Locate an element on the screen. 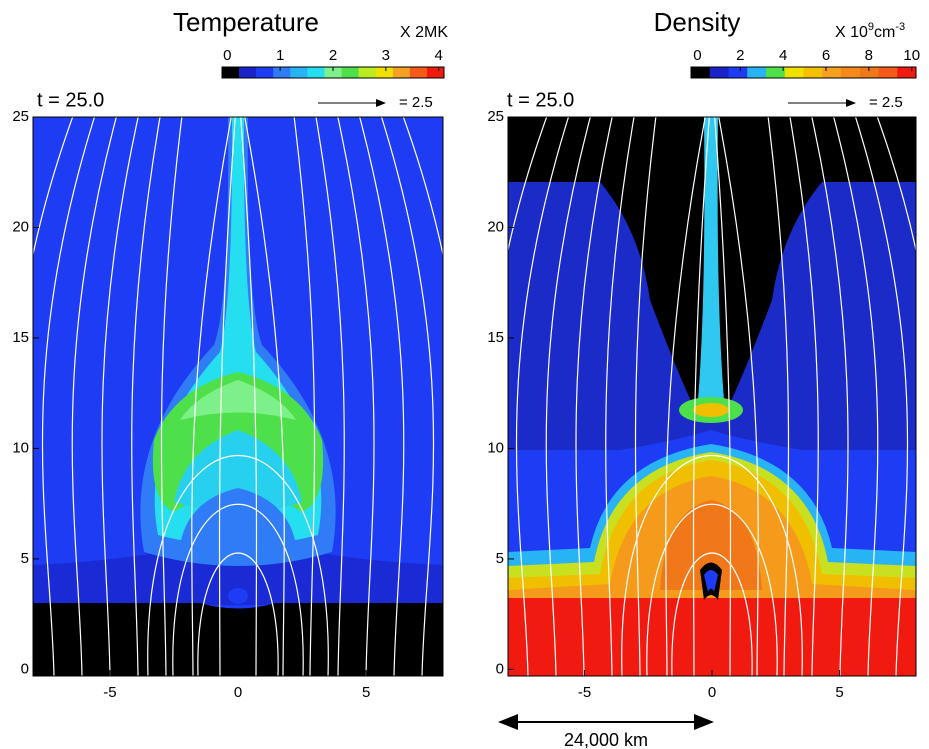  unit-part: 9 is located at coordinates (871, 27).